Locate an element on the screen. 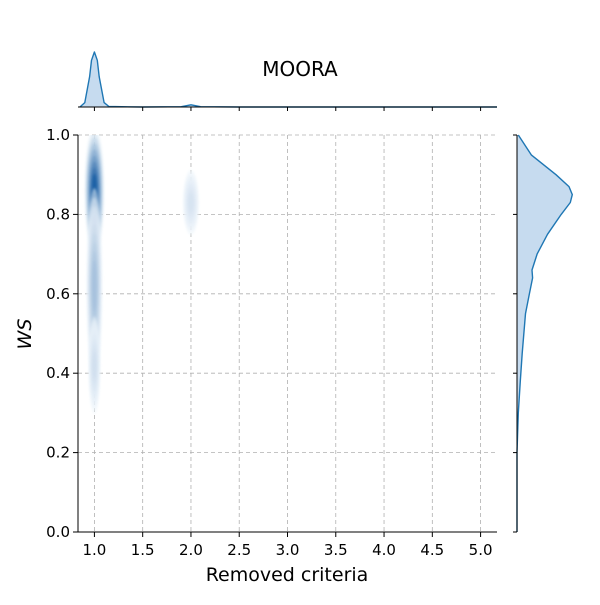 The height and width of the screenshot is (605, 600). y-axis-label: WS is located at coordinates (25, 334).